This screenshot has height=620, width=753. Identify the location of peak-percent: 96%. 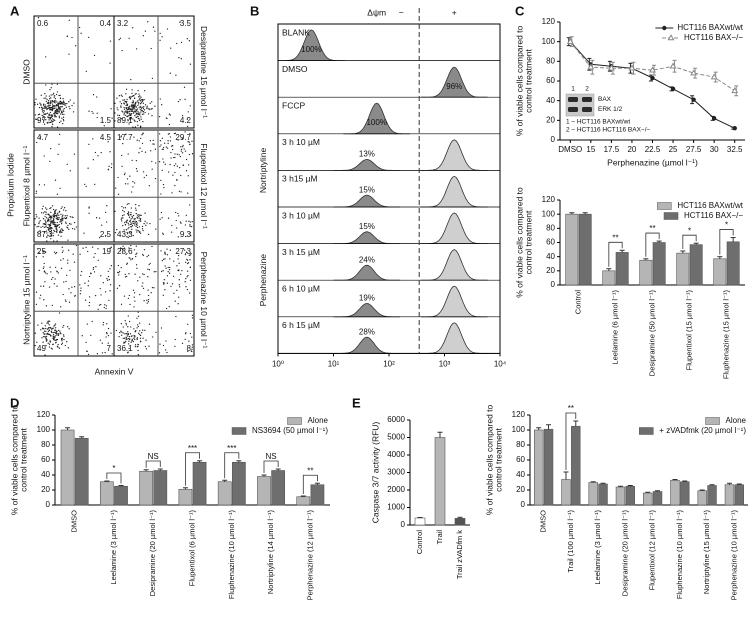
(454, 86).